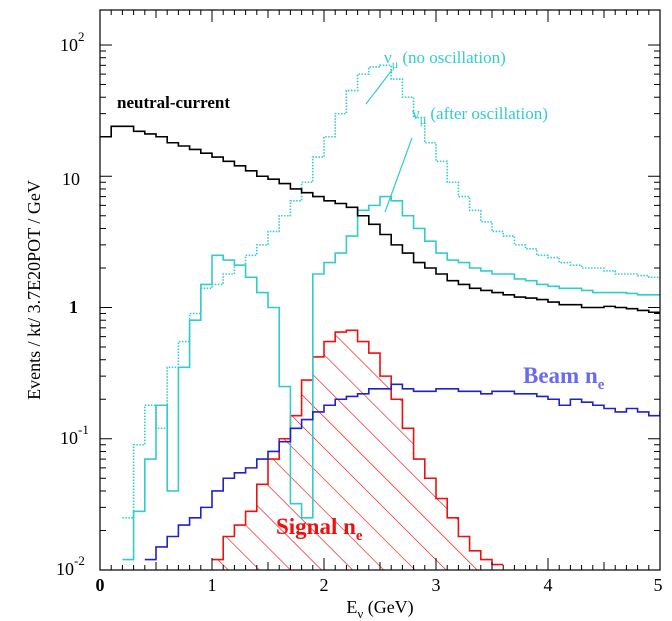 Image resolution: width=672 pixels, height=621 pixels. What do you see at coordinates (324, 585) in the screenshot?
I see `x-tick-label-2: 2` at bounding box center [324, 585].